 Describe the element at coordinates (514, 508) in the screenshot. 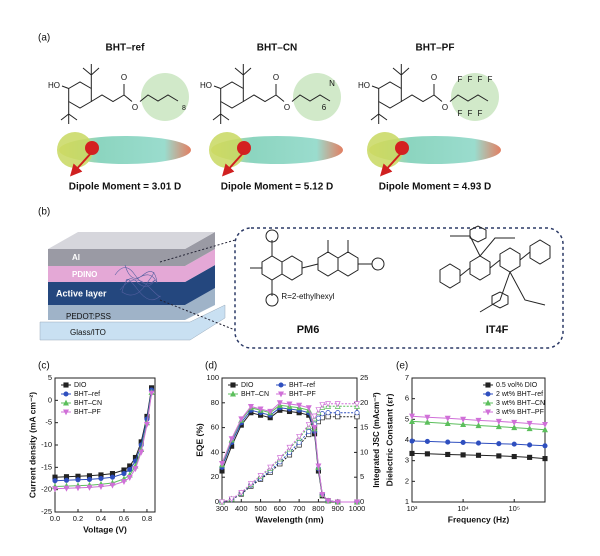

I see `x-tick-label: 10⁵` at that location.